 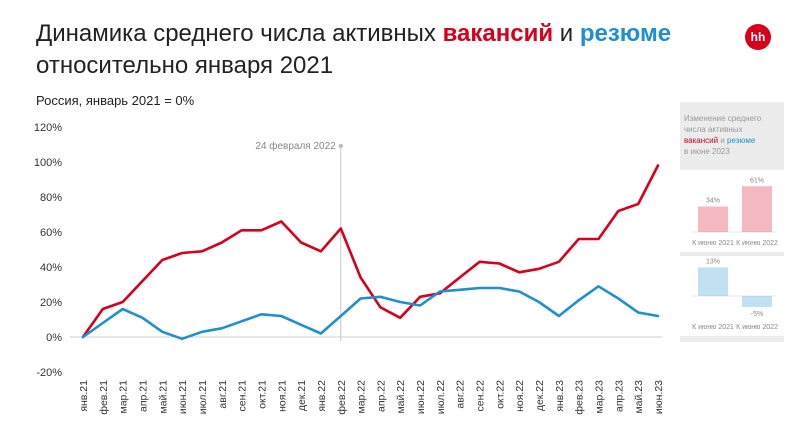 What do you see at coordinates (342, 397) in the screenshot?
I see `x-tick-label: фев.22` at bounding box center [342, 397].